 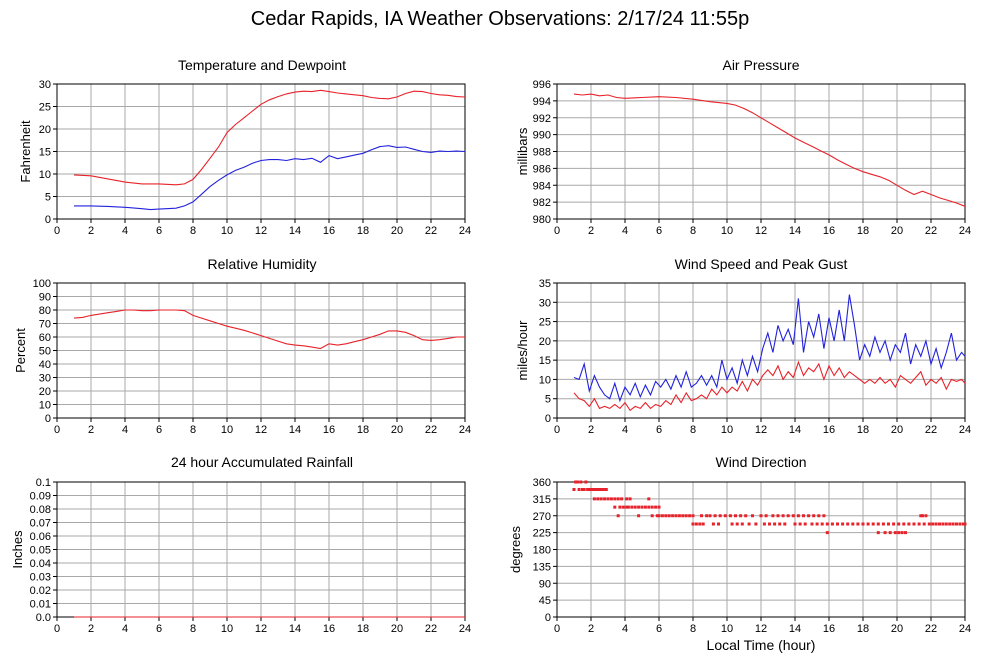 What do you see at coordinates (542, 203) in the screenshot?
I see `y-tick-label: 982` at bounding box center [542, 203].